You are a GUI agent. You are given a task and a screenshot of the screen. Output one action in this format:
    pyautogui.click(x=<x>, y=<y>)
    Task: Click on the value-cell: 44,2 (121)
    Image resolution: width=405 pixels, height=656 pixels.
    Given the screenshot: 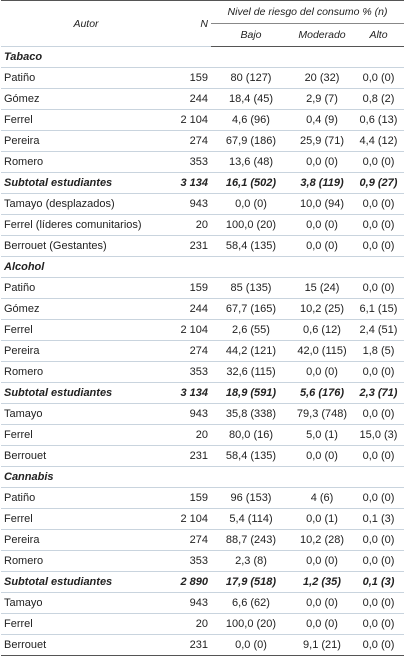 What is the action you would take?
    pyautogui.click(x=251, y=351)
    